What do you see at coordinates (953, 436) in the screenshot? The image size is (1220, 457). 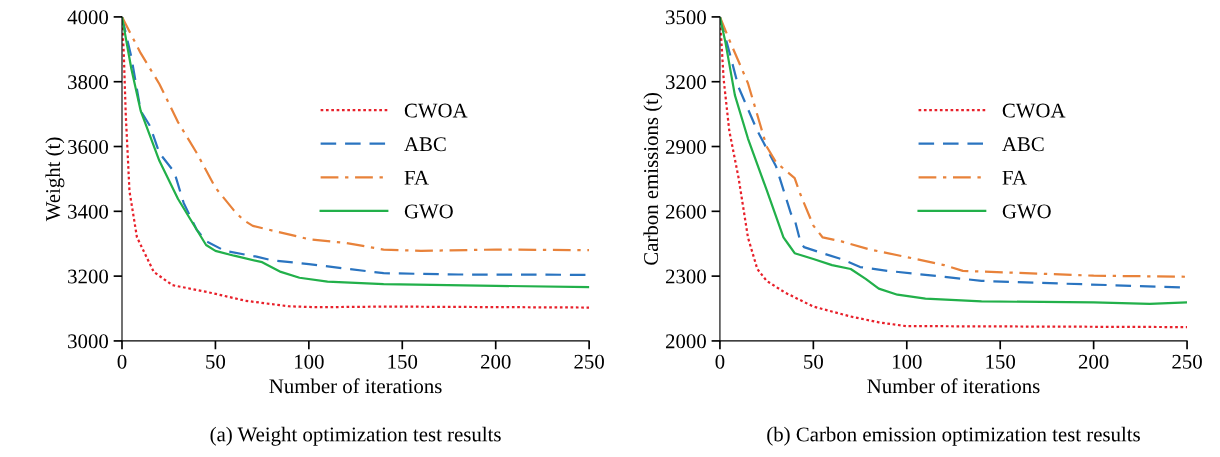 I see `text: (b) Carbon emission optimization test results` at bounding box center [953, 436].